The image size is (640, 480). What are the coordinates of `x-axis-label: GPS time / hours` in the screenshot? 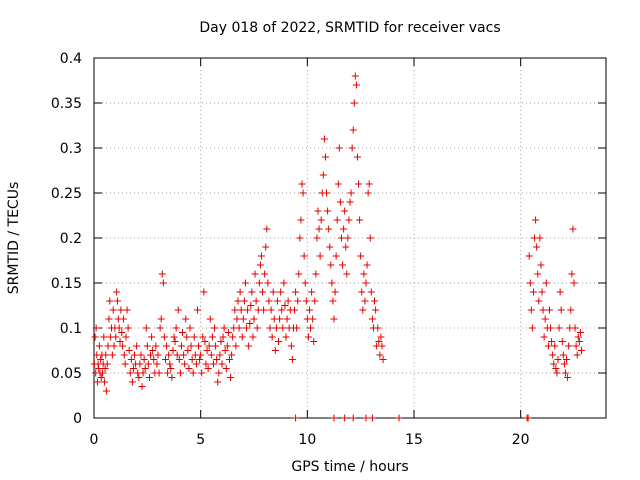 It's located at (349, 467).